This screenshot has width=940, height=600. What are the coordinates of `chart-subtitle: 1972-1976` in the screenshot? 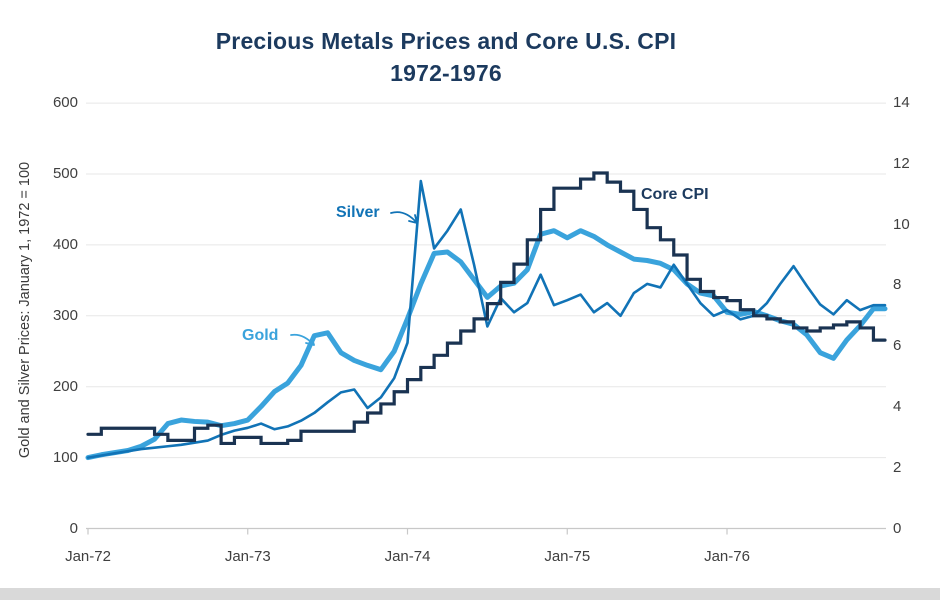 It's located at (446, 73).